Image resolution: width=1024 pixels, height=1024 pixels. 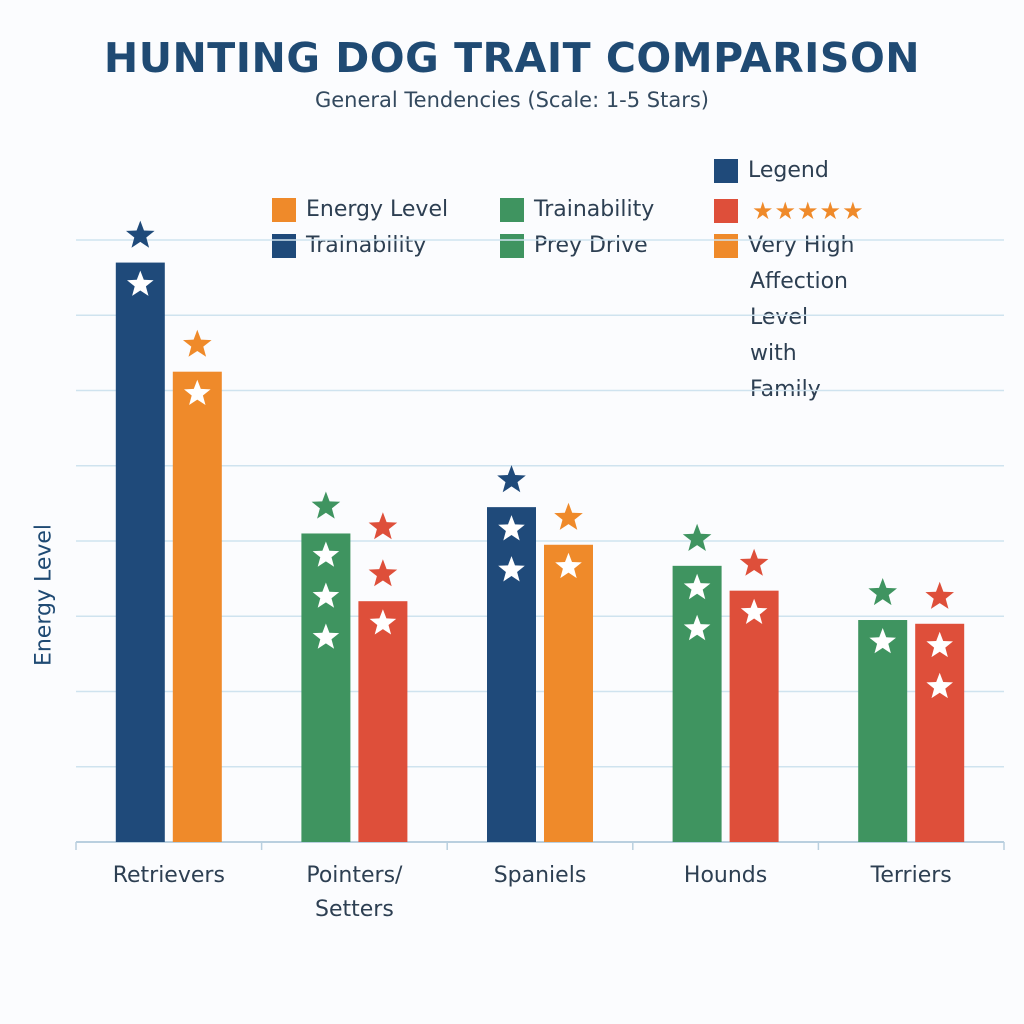 I want to click on legend-item-energy-level: Energy Level, so click(x=360, y=209).